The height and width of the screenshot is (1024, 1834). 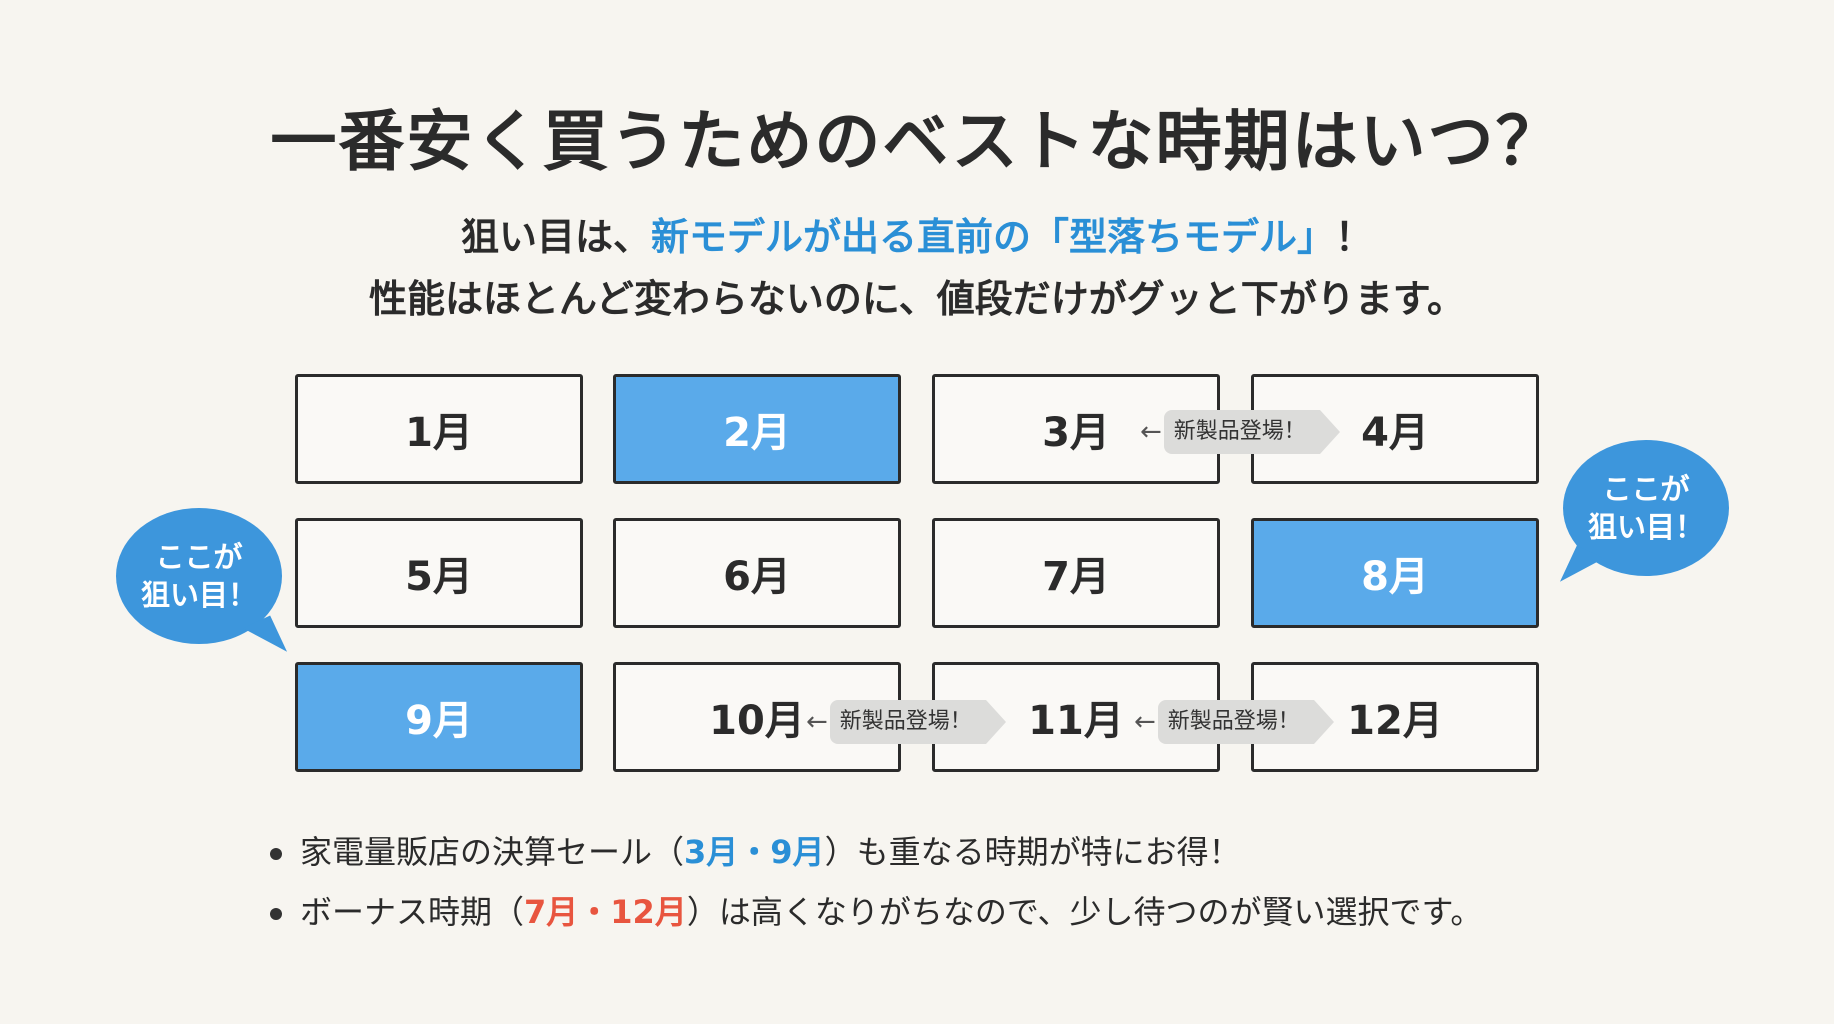 I want to click on subtitle-text: ！, so click(x=1354, y=237).